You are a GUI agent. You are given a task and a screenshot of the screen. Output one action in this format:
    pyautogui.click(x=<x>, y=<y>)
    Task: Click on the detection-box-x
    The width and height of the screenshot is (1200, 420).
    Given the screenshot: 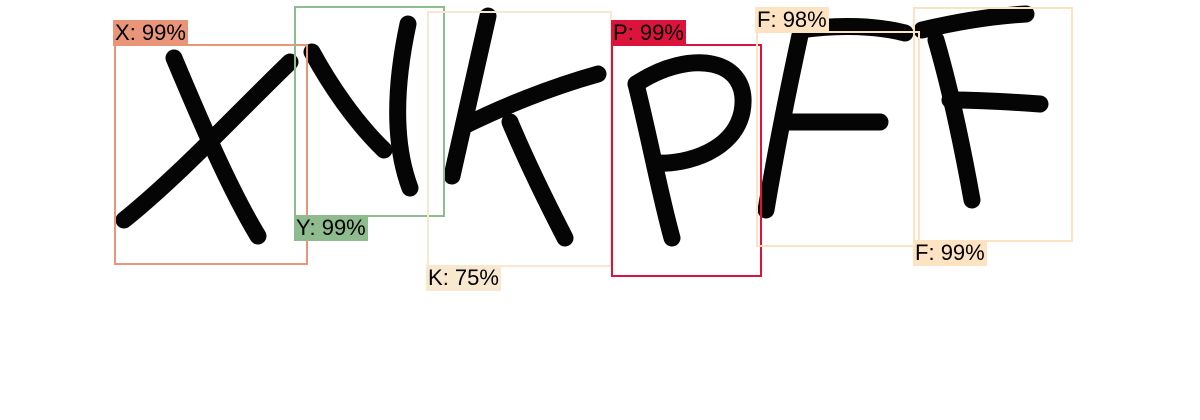 What is the action you would take?
    pyautogui.click(x=211, y=154)
    